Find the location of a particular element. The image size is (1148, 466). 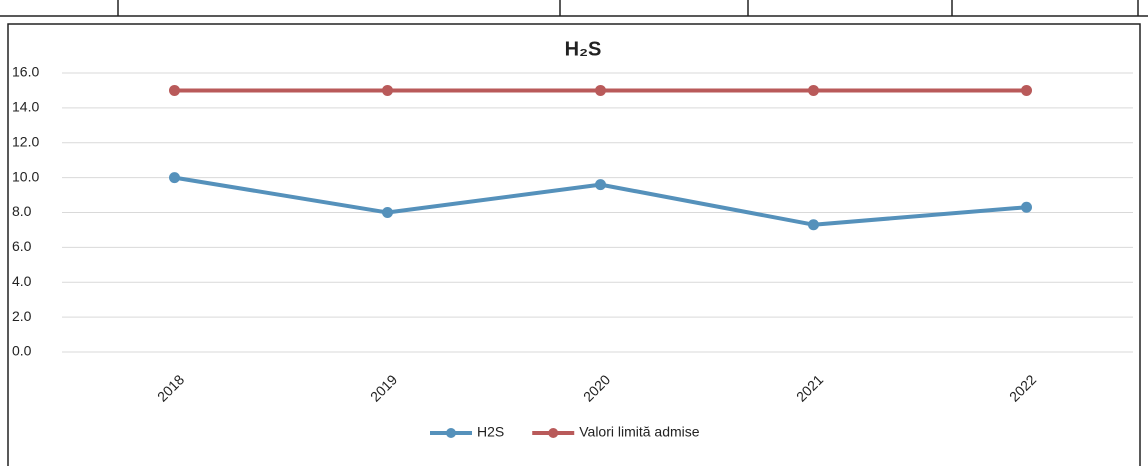

x-tick-label: 2021 is located at coordinates (809, 387).